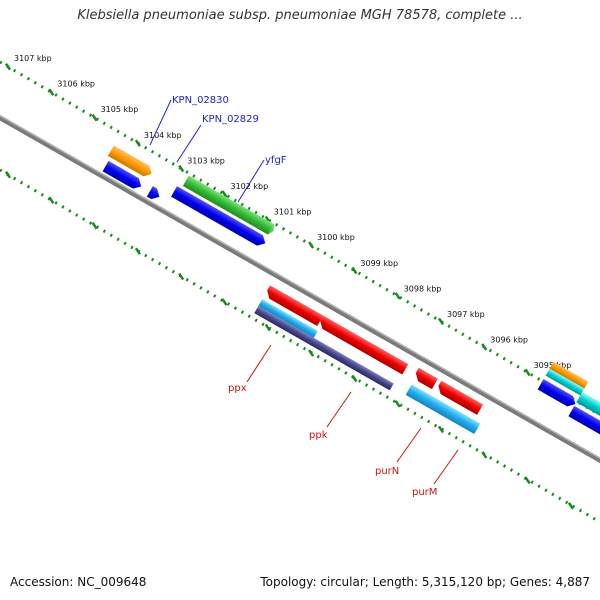 The height and width of the screenshot is (600, 600). I want to click on gene-blue-under-yfgf, so click(219, 217).